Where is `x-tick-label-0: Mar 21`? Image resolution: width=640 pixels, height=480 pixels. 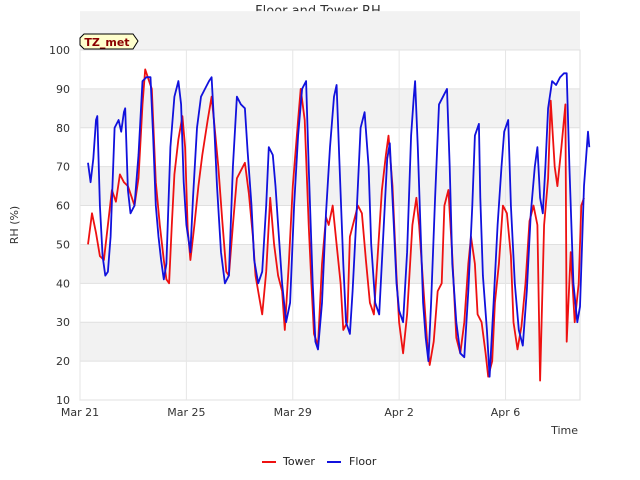 x-tick-label-0: Mar 21 is located at coordinates (80, 412).